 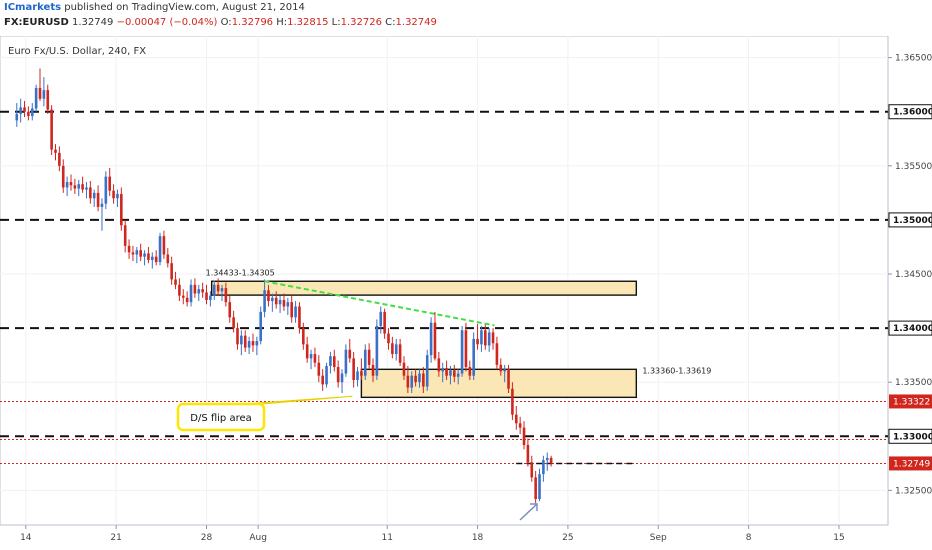 What do you see at coordinates (910, 463) in the screenshot?
I see `red-level-tag` at bounding box center [910, 463].